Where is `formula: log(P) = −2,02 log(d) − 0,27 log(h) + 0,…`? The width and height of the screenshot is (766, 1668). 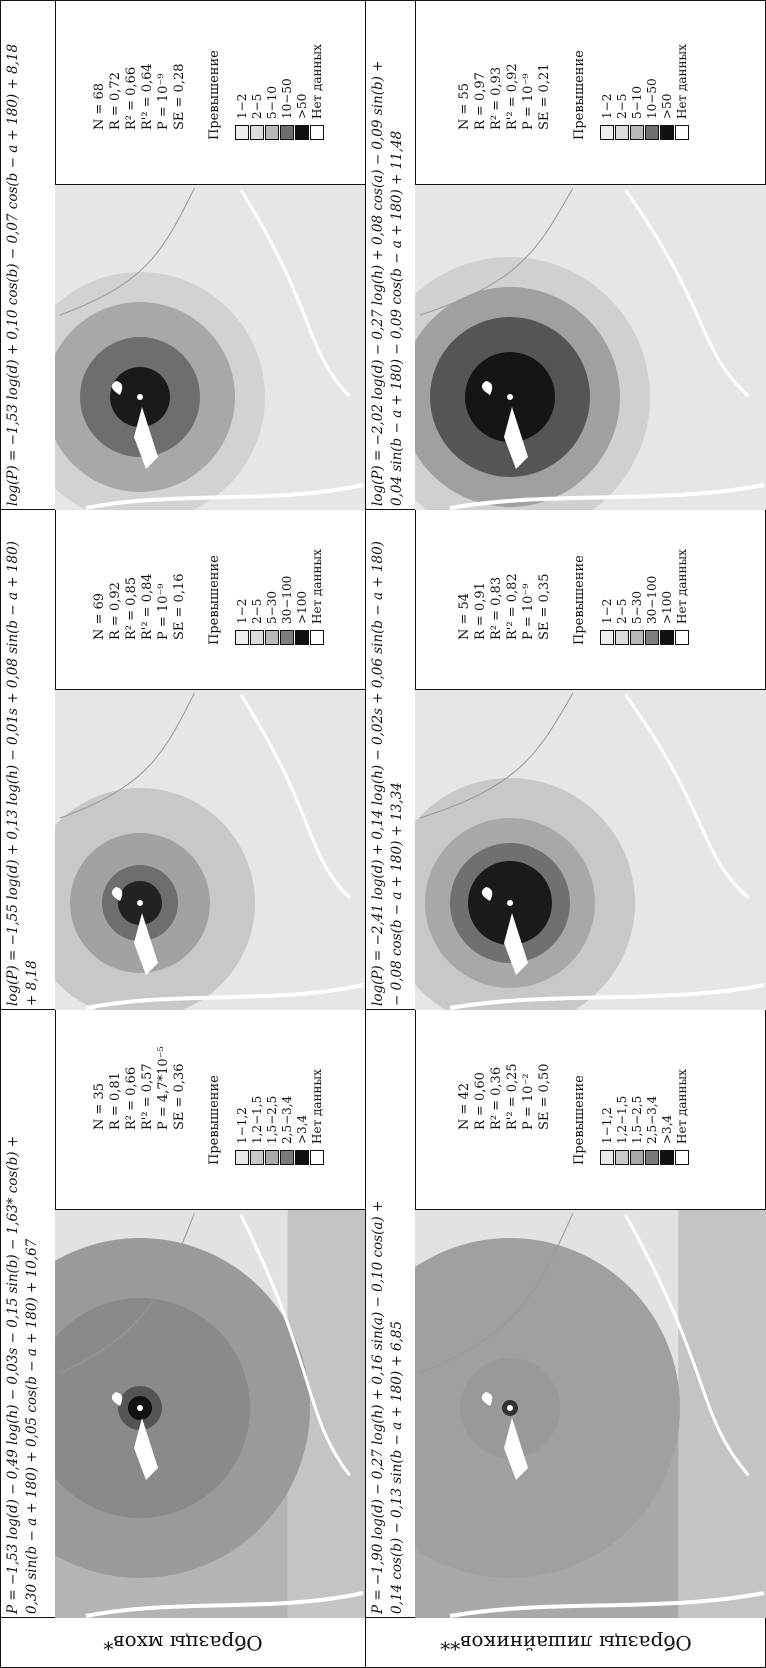
formula: log(P) = −2,02 log(d) − 0,27 log(h) + 0,… is located at coordinates (378, 283).